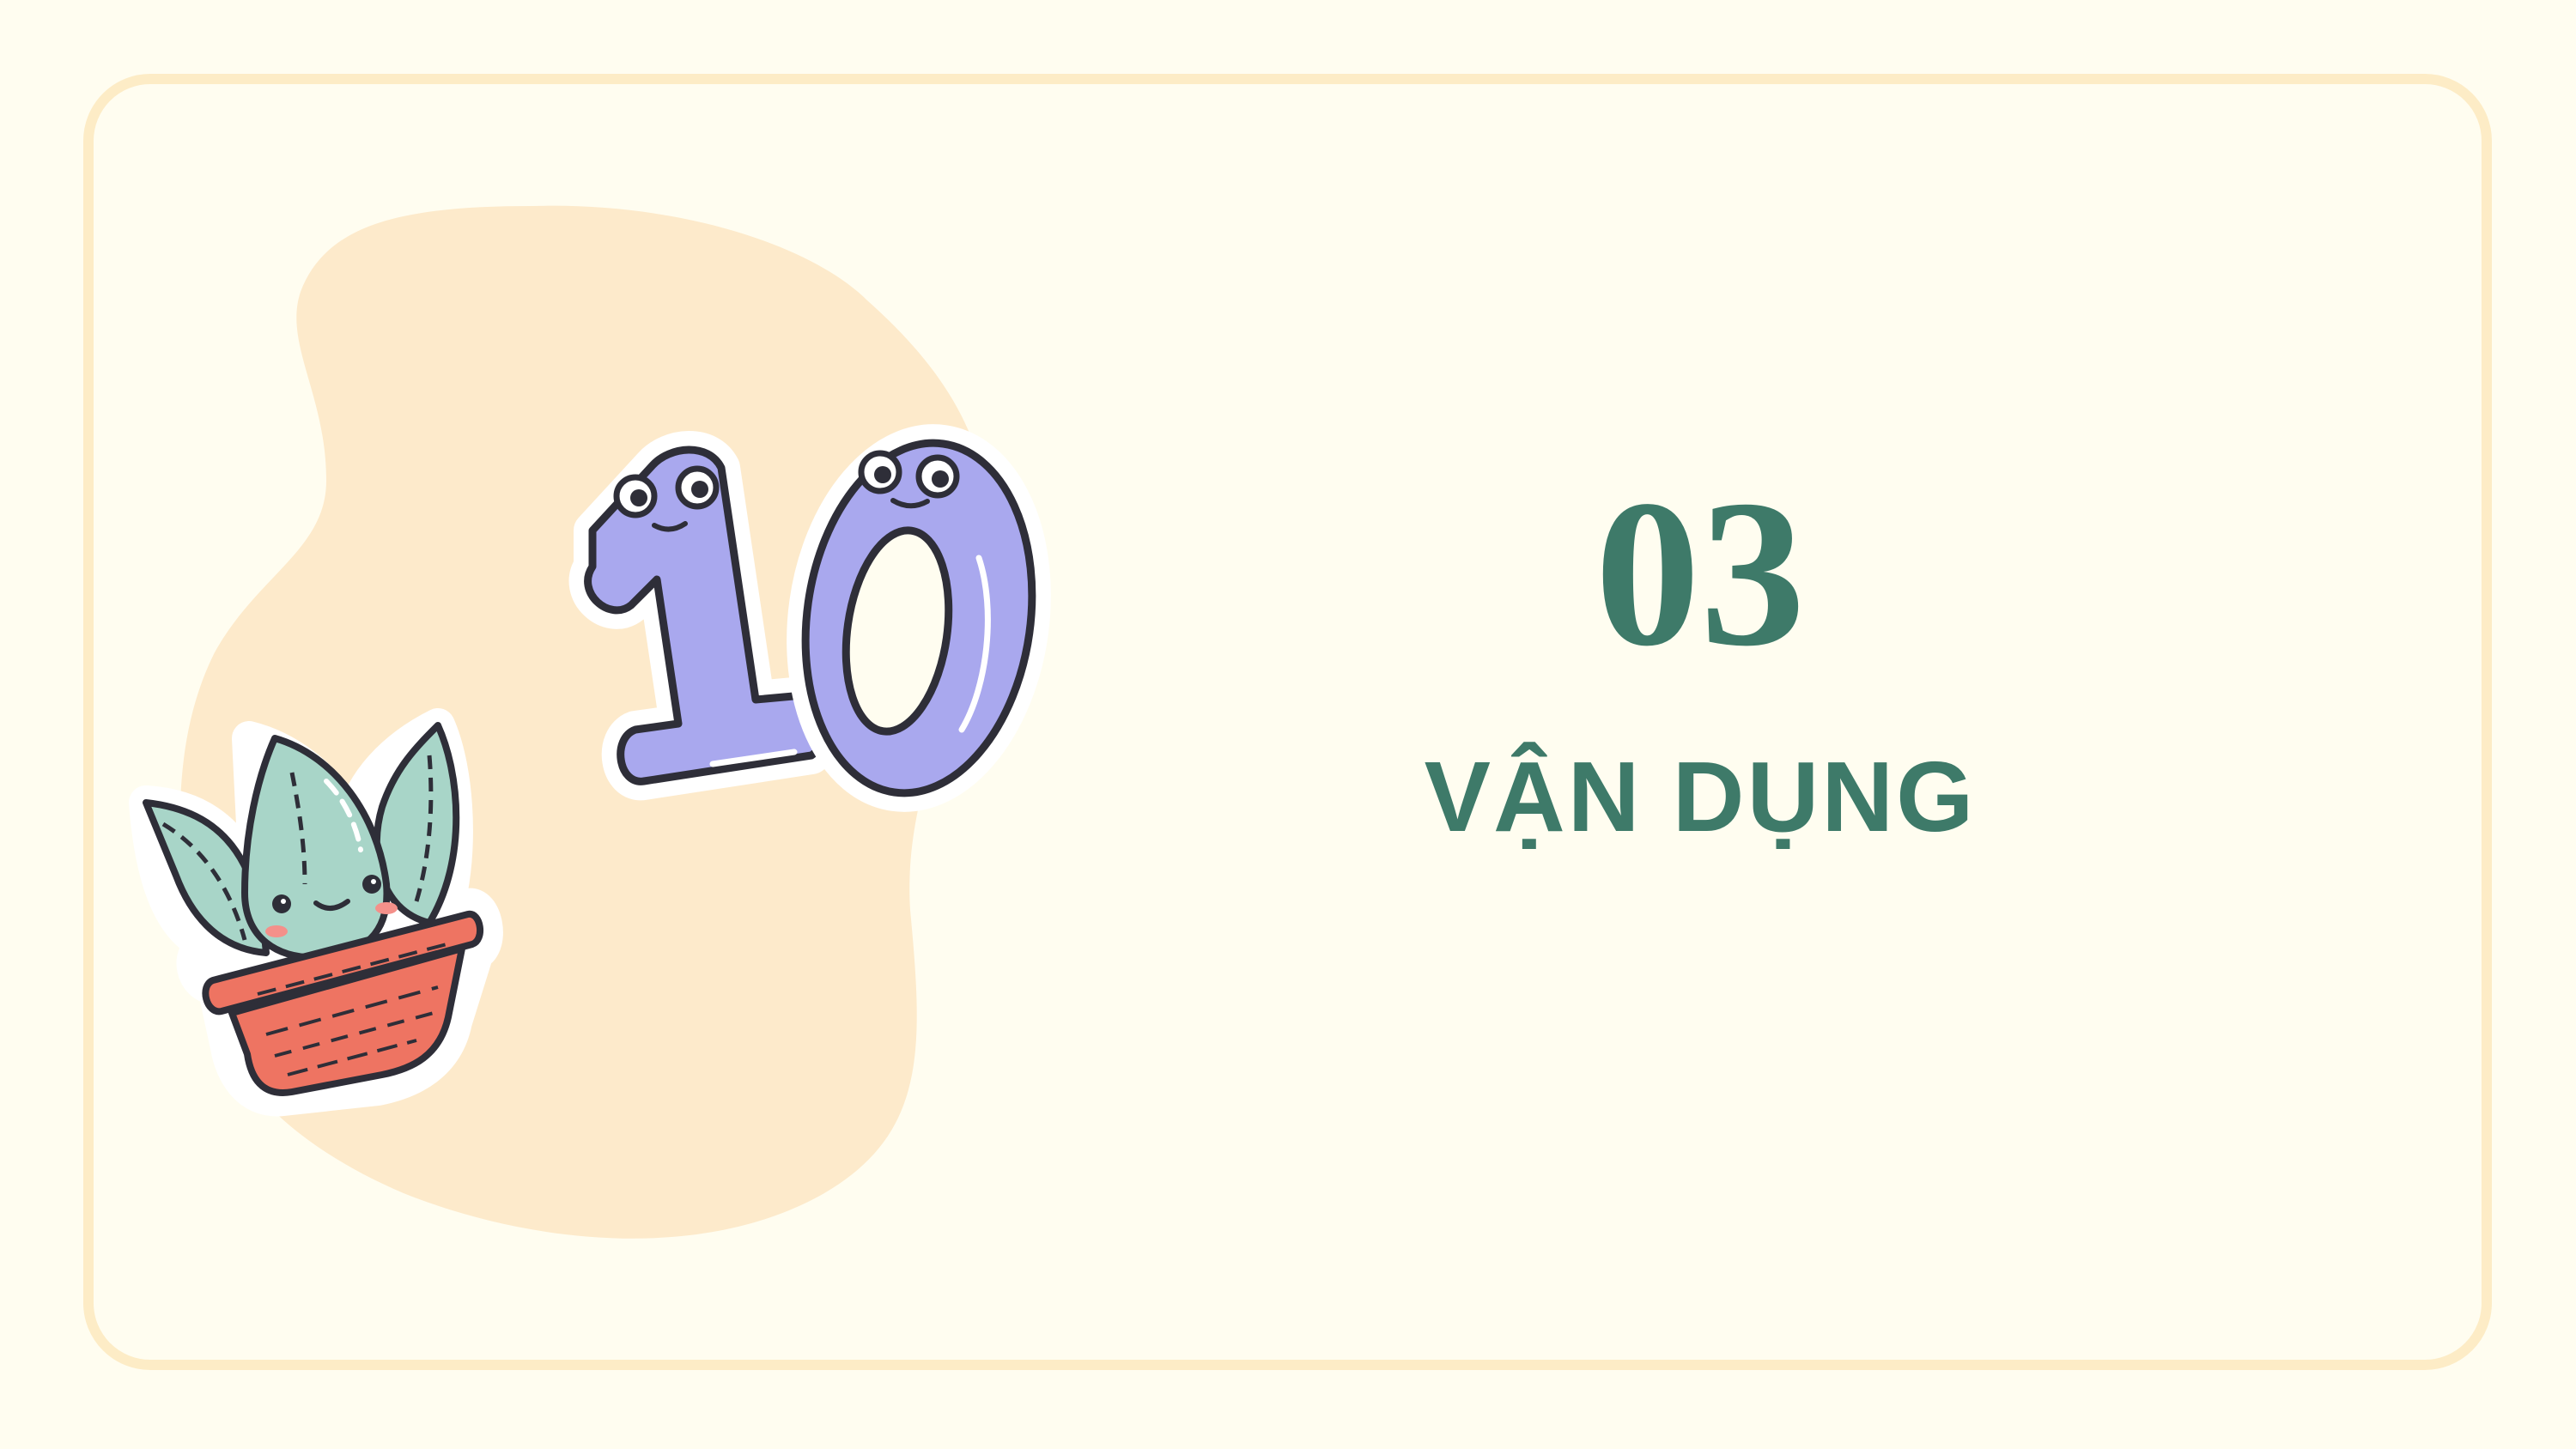 The image size is (2576, 1449). What do you see at coordinates (707, 615) in the screenshot?
I see `digit-one-icon` at bounding box center [707, 615].